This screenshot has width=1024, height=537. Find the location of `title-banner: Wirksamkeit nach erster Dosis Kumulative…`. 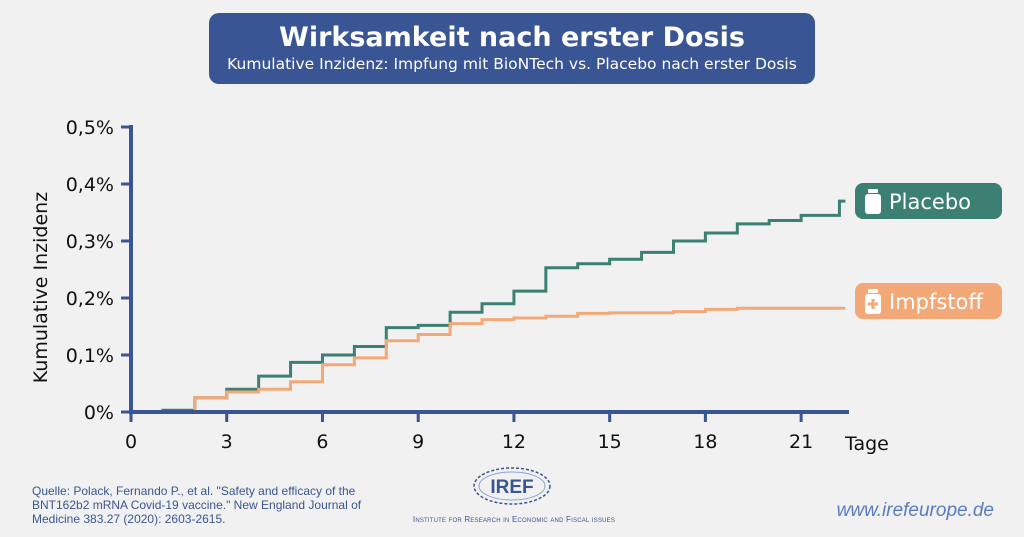

title-banner: Wirksamkeit nach erster Dosis Kumulative… is located at coordinates (512, 48).